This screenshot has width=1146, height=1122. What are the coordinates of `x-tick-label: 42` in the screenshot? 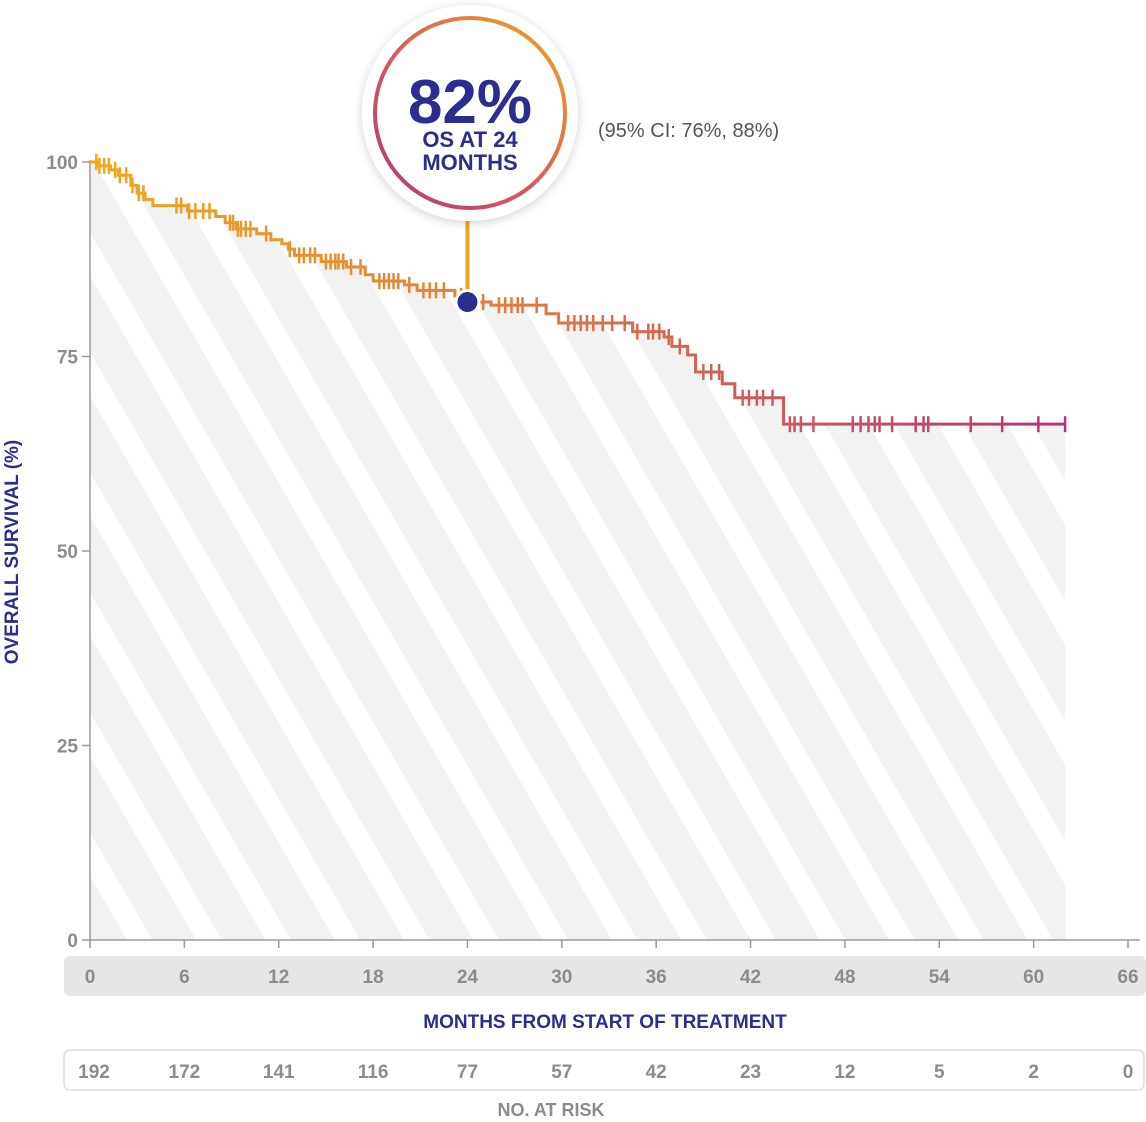 It's located at (750, 977).